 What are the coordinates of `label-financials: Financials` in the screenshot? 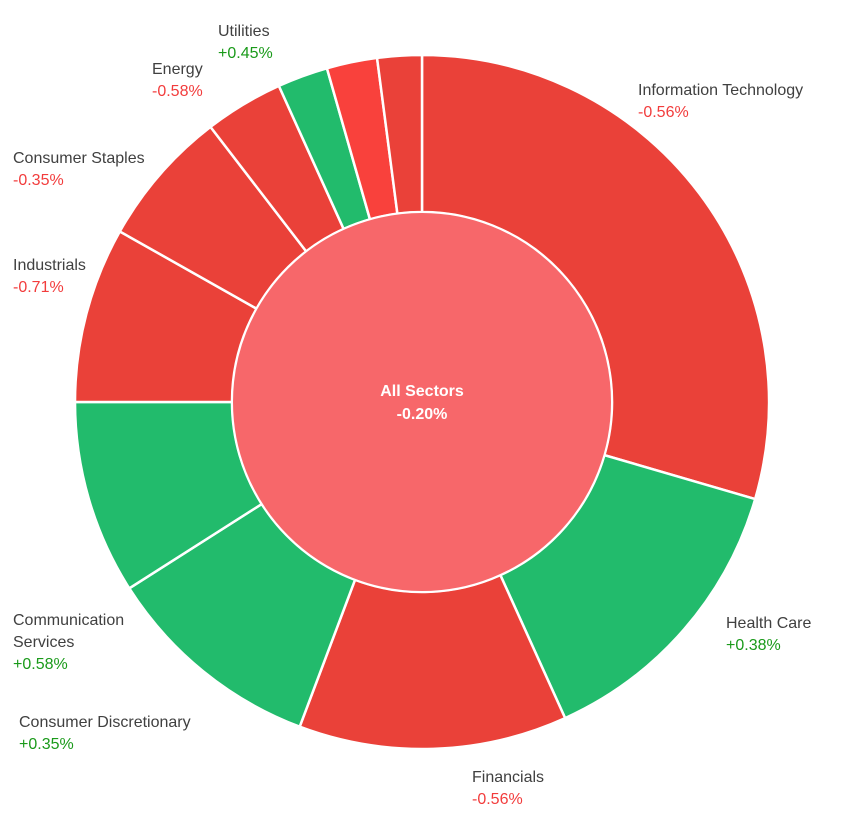 It's located at (508, 777).